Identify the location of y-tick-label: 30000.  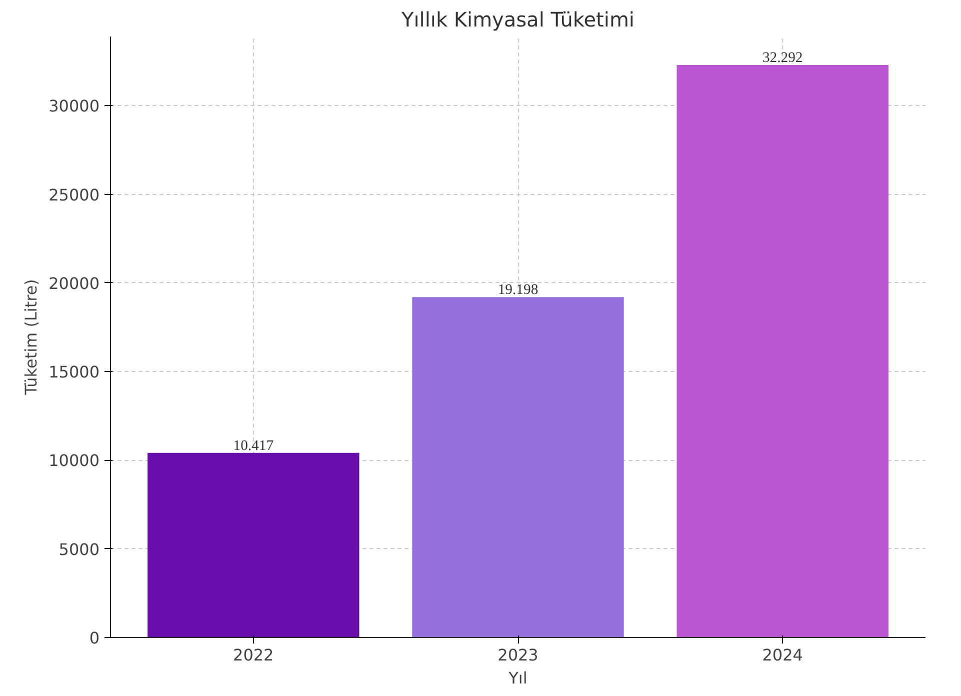
(74, 106).